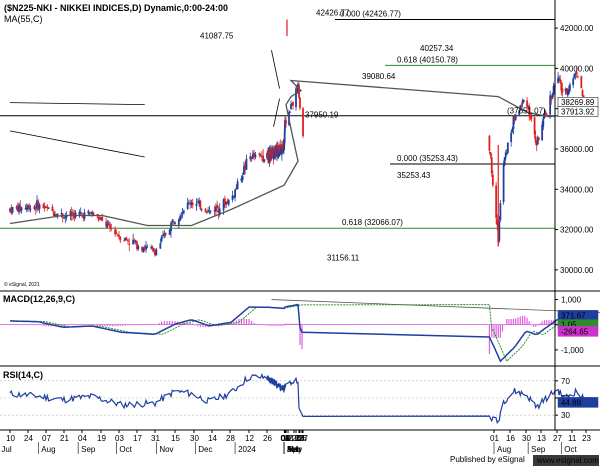  Describe the element at coordinates (125, 449) in the screenshot. I see `date-month-label: Oct` at that location.